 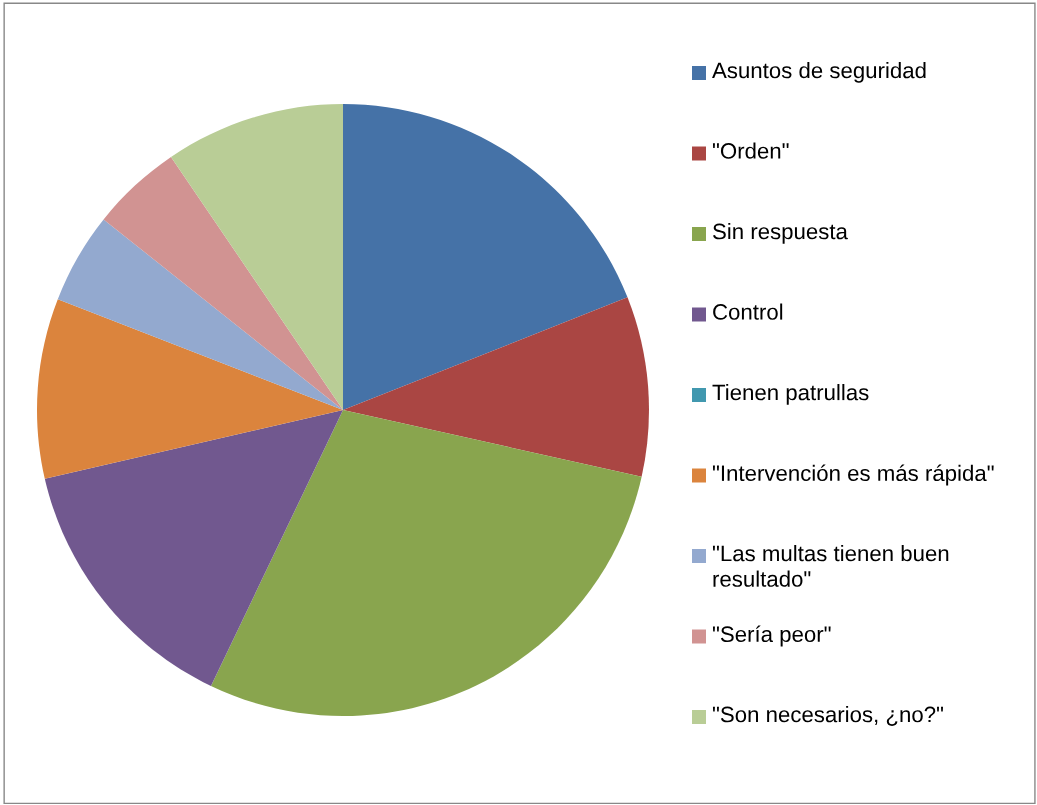 What do you see at coordinates (780, 233) in the screenshot?
I see `legend-label: Sin respuesta` at bounding box center [780, 233].